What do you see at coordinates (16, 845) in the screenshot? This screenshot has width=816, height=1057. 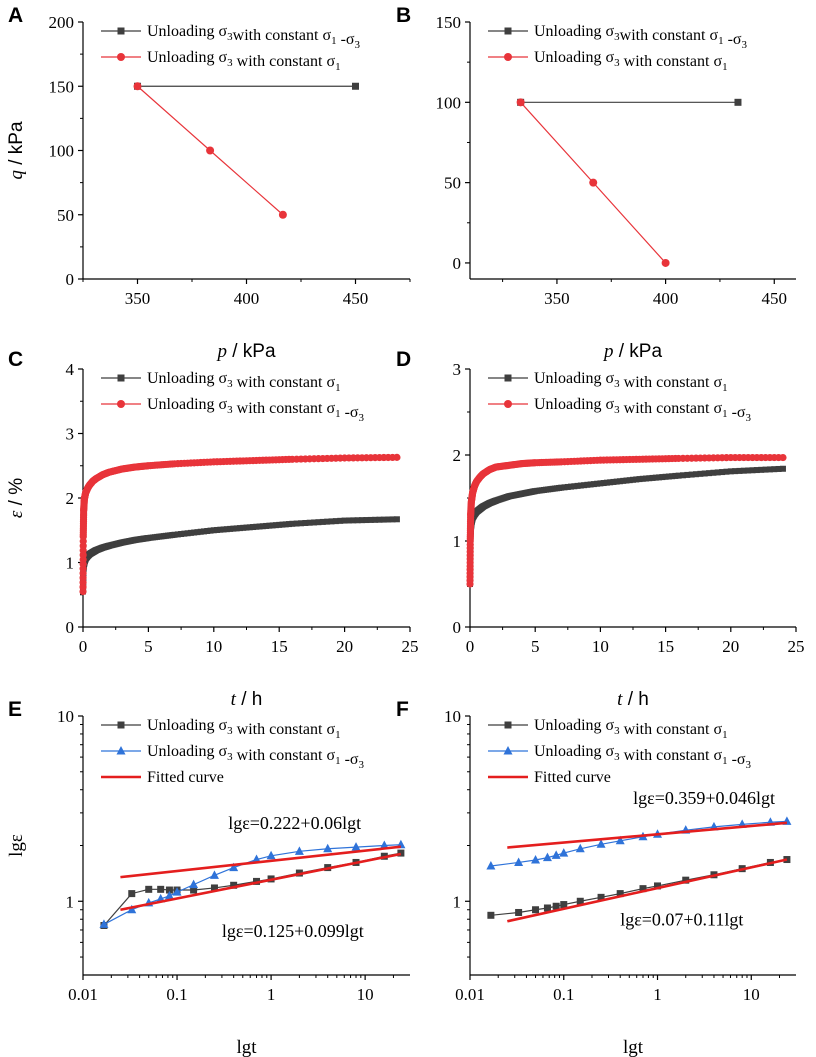 I see `y-axis-label: lgε` at bounding box center [16, 845].